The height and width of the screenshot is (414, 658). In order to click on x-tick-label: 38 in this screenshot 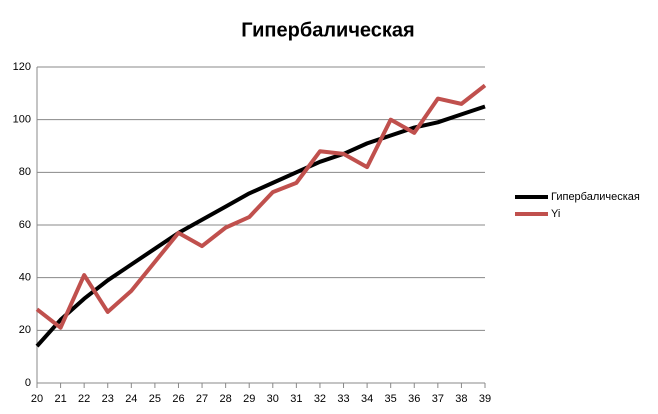, I will do `click(461, 399)`.